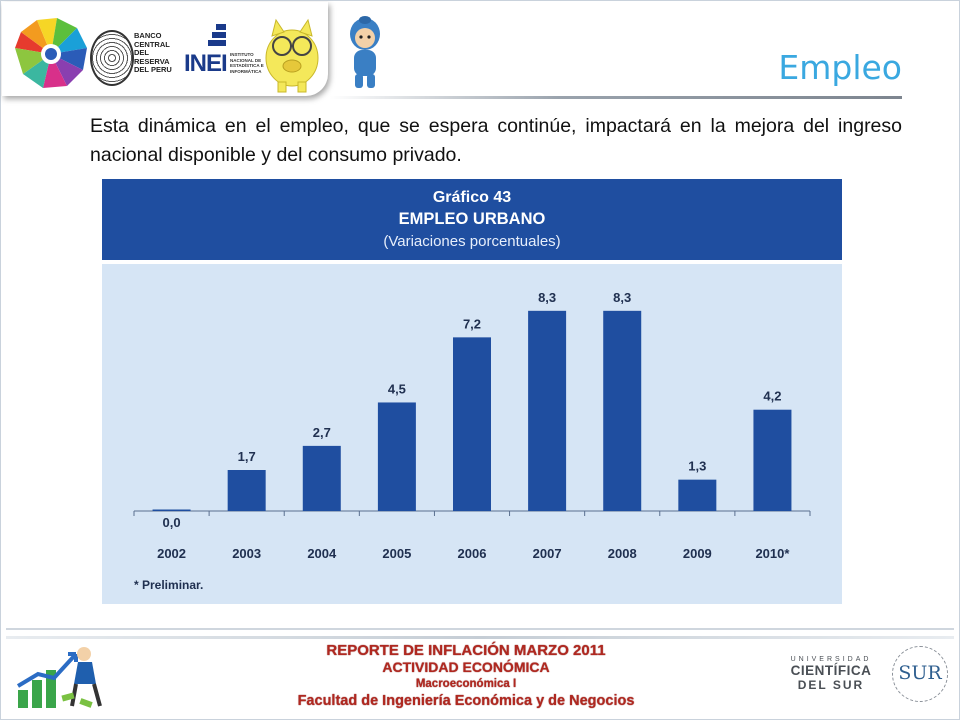  What do you see at coordinates (171, 553) in the screenshot?
I see `category-label: 2002` at bounding box center [171, 553].